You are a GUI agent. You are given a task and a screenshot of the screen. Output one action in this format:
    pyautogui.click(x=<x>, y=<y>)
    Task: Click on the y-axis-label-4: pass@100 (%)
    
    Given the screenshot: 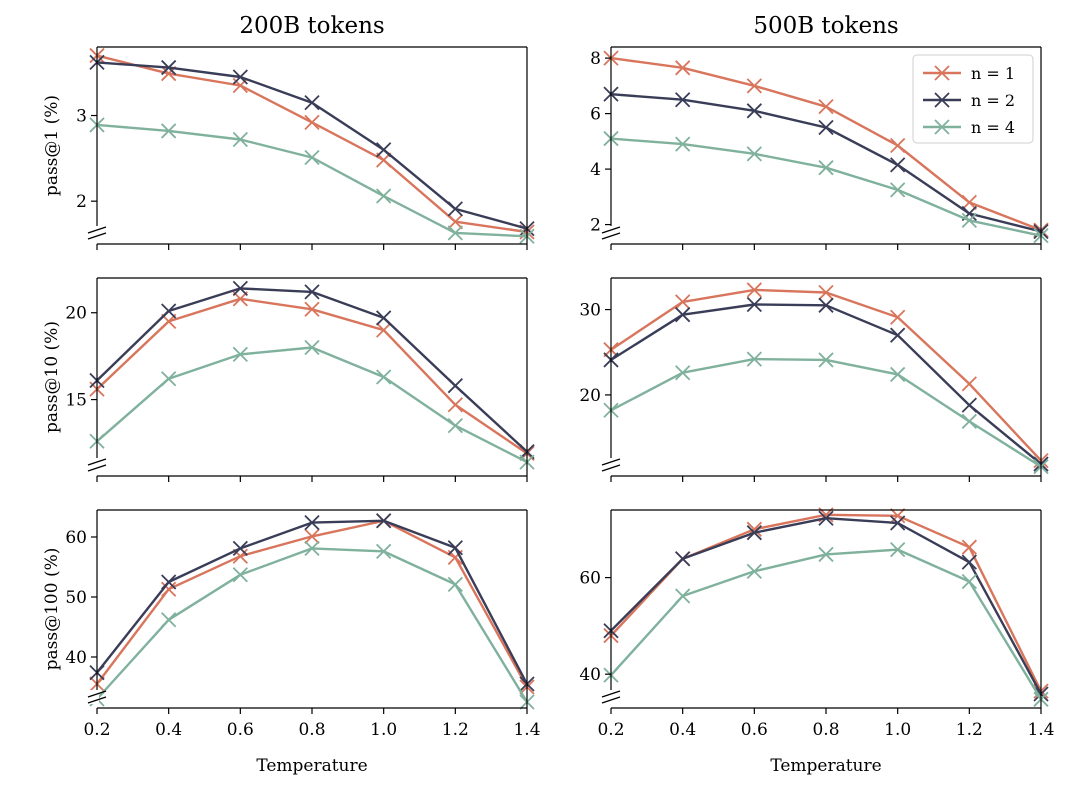 What is the action you would take?
    pyautogui.click(x=52, y=609)
    